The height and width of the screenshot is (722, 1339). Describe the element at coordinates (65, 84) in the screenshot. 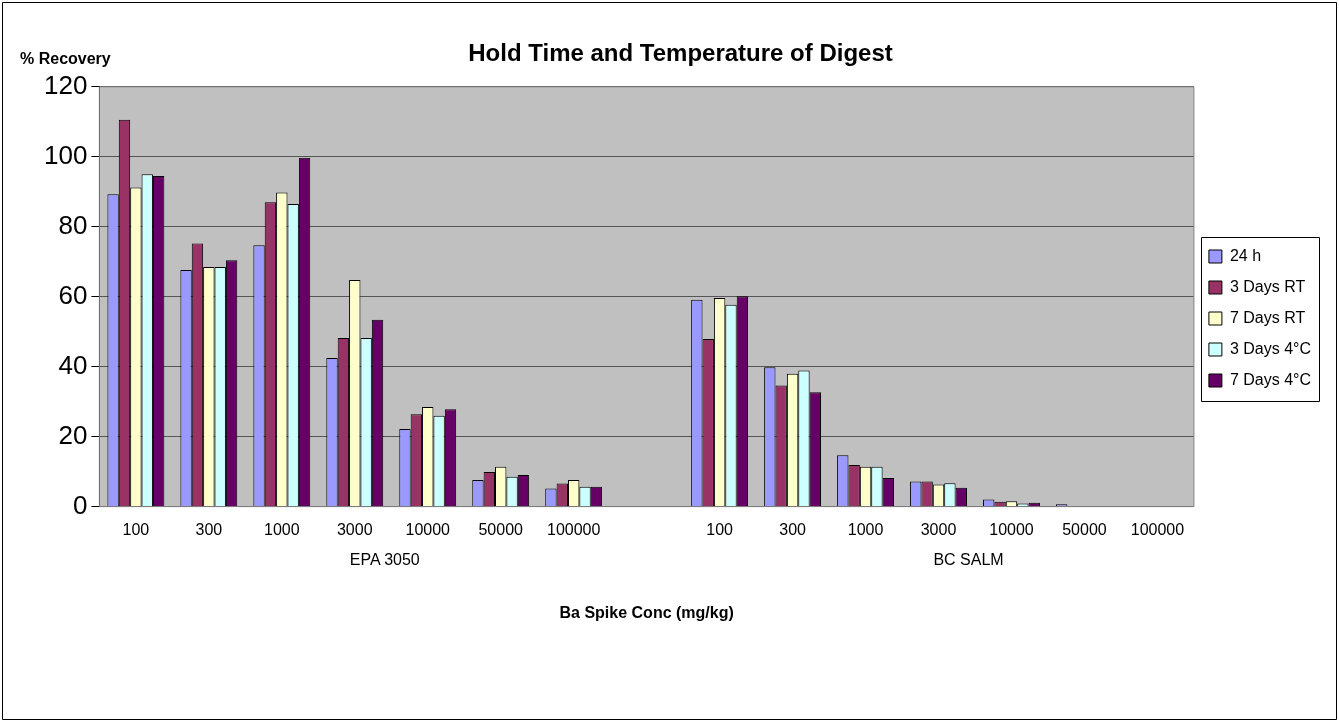

I see `y-tick-label: 120` at that location.